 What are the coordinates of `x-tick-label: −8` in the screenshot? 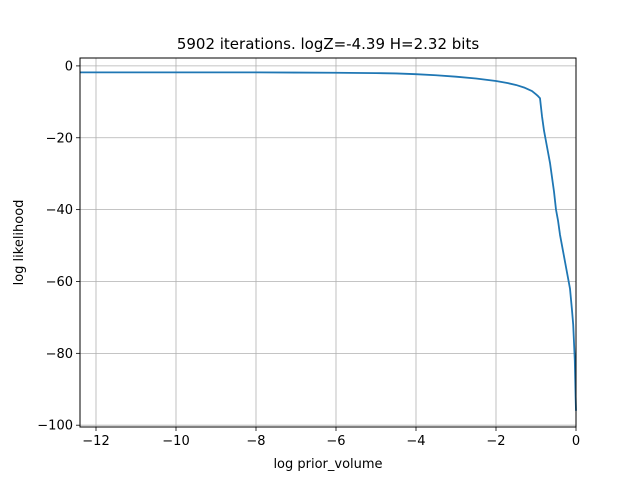 It's located at (255, 441).